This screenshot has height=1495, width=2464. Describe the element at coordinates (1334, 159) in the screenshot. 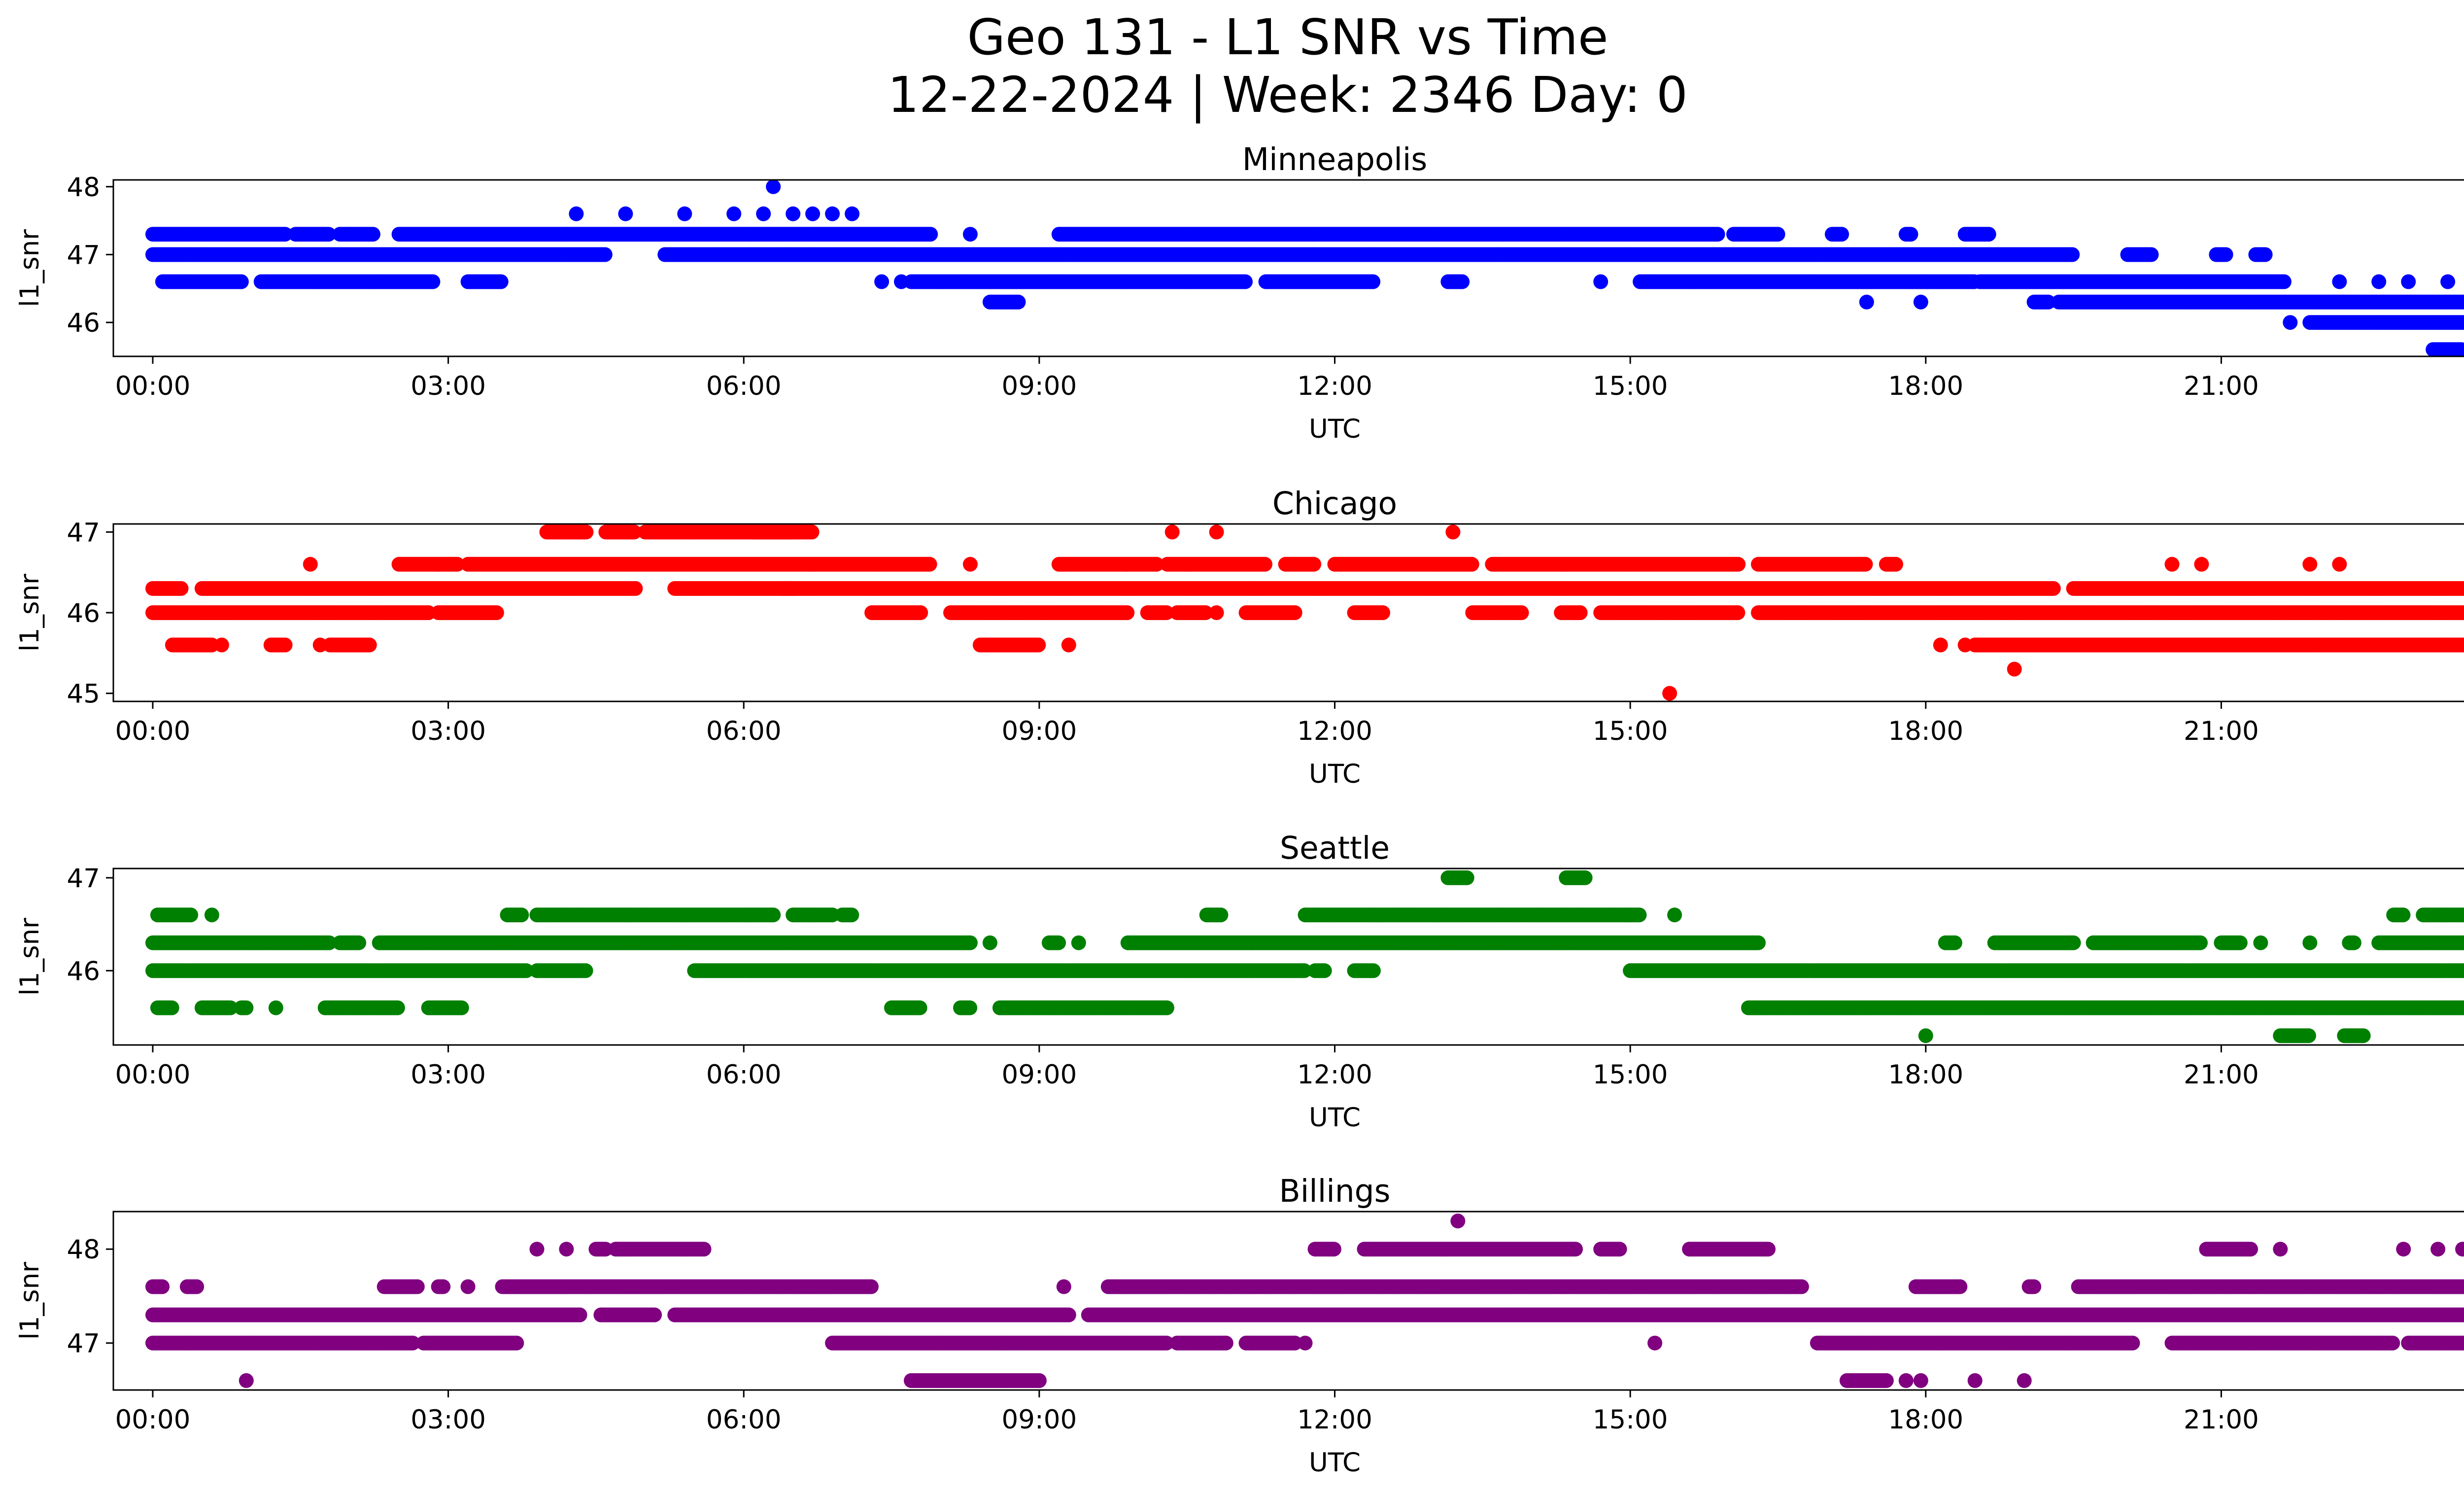

I see `subplot-title: Minneapolis` at that location.